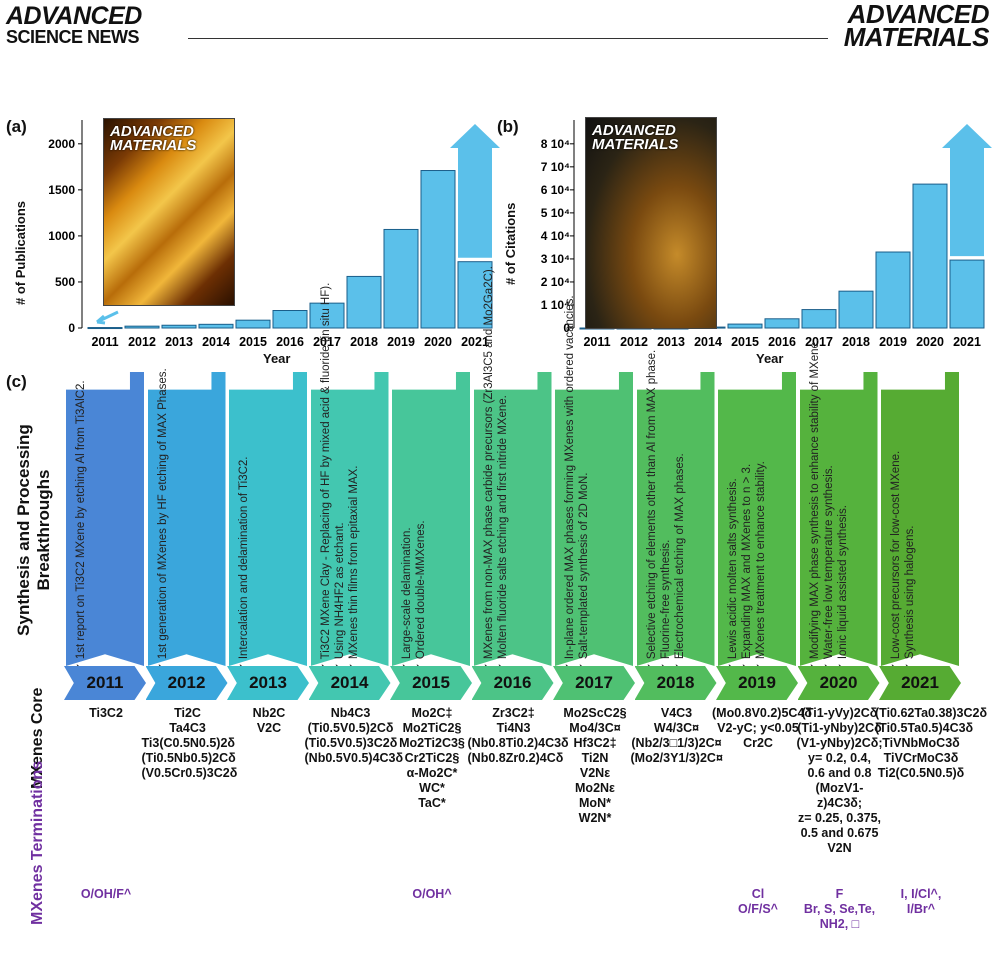 Image resolution: width=995 pixels, height=967 pixels. What do you see at coordinates (216, 342) in the screenshot?
I see `x-tick-label: 2014` at bounding box center [216, 342].